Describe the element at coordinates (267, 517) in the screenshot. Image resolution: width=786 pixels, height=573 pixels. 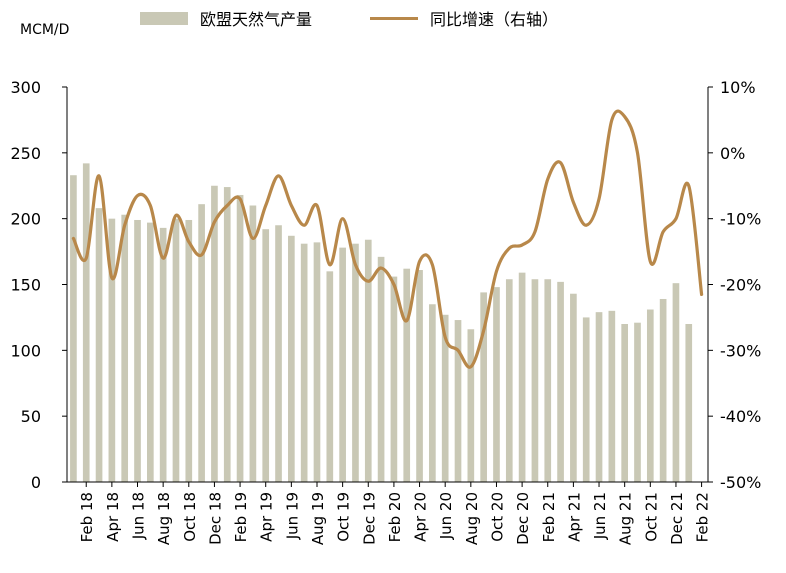
I see `x-tick-label: Apr 19` at that location.